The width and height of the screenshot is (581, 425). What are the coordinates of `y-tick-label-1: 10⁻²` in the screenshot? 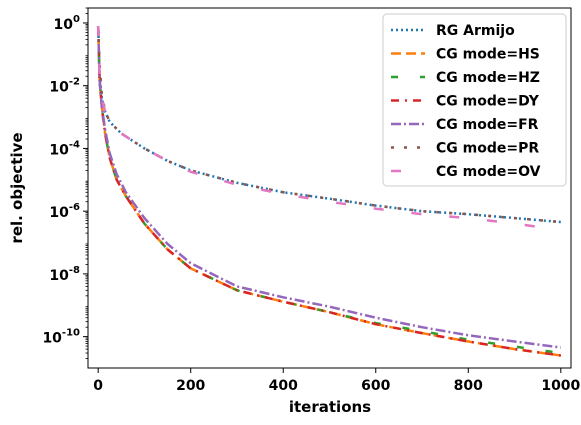 It's located at (64, 86).